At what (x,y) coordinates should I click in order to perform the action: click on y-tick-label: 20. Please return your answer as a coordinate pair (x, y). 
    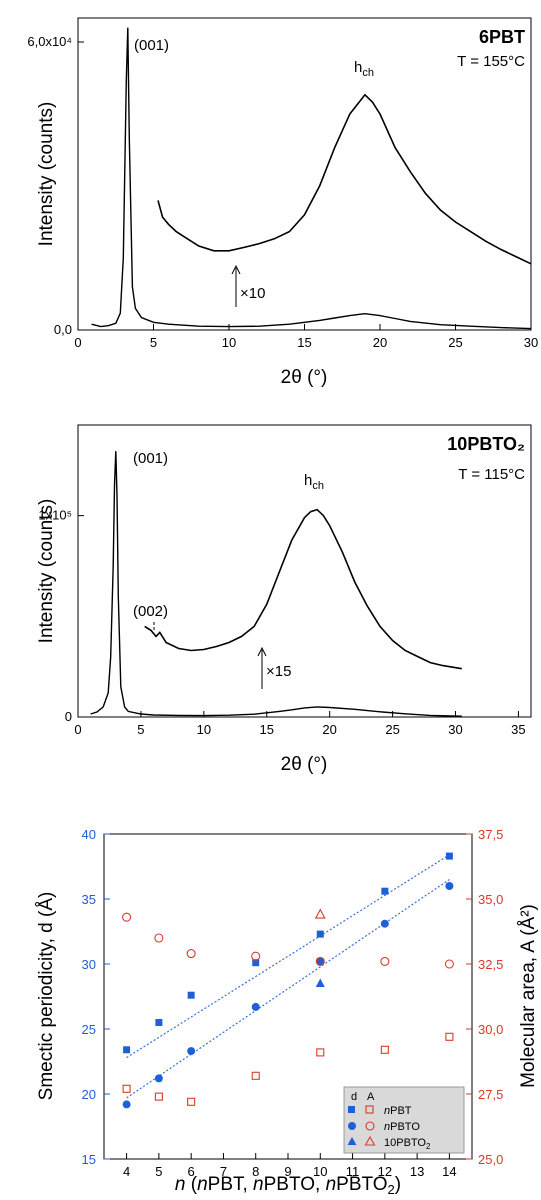
    Looking at the image, I should click on (89, 1094).